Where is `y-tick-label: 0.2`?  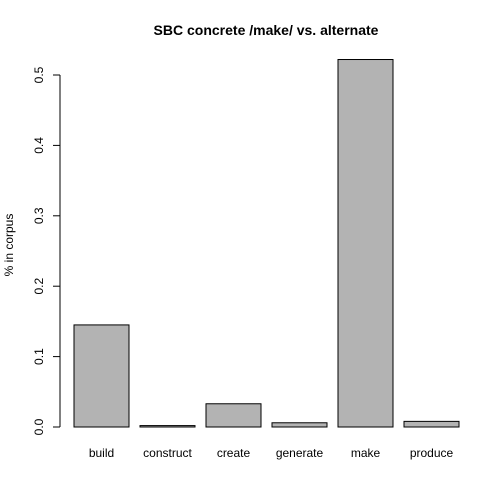 y-tick-label: 0.2 is located at coordinates (39, 286).